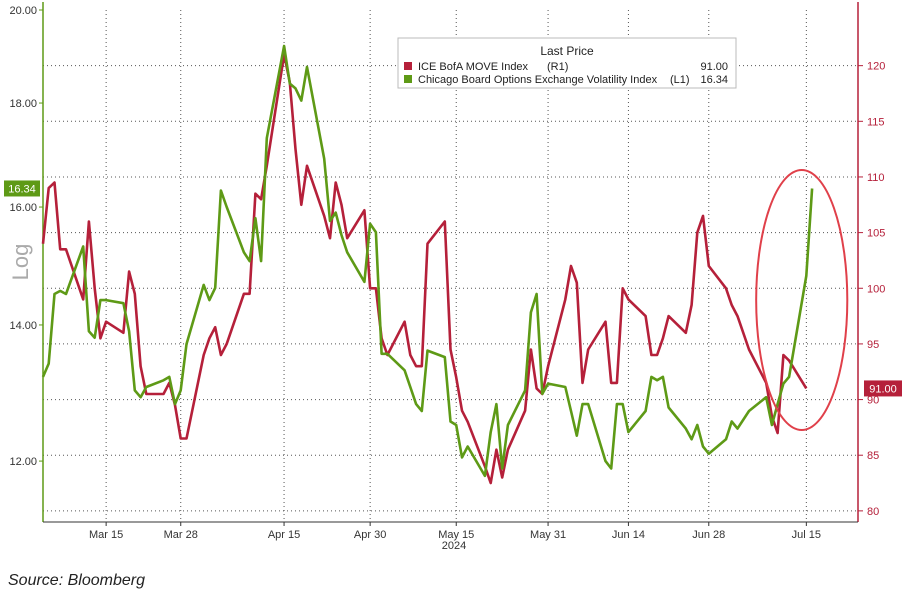  What do you see at coordinates (473, 67) in the screenshot?
I see `legend-label-move: ICE BofA MOVE Index` at bounding box center [473, 67].